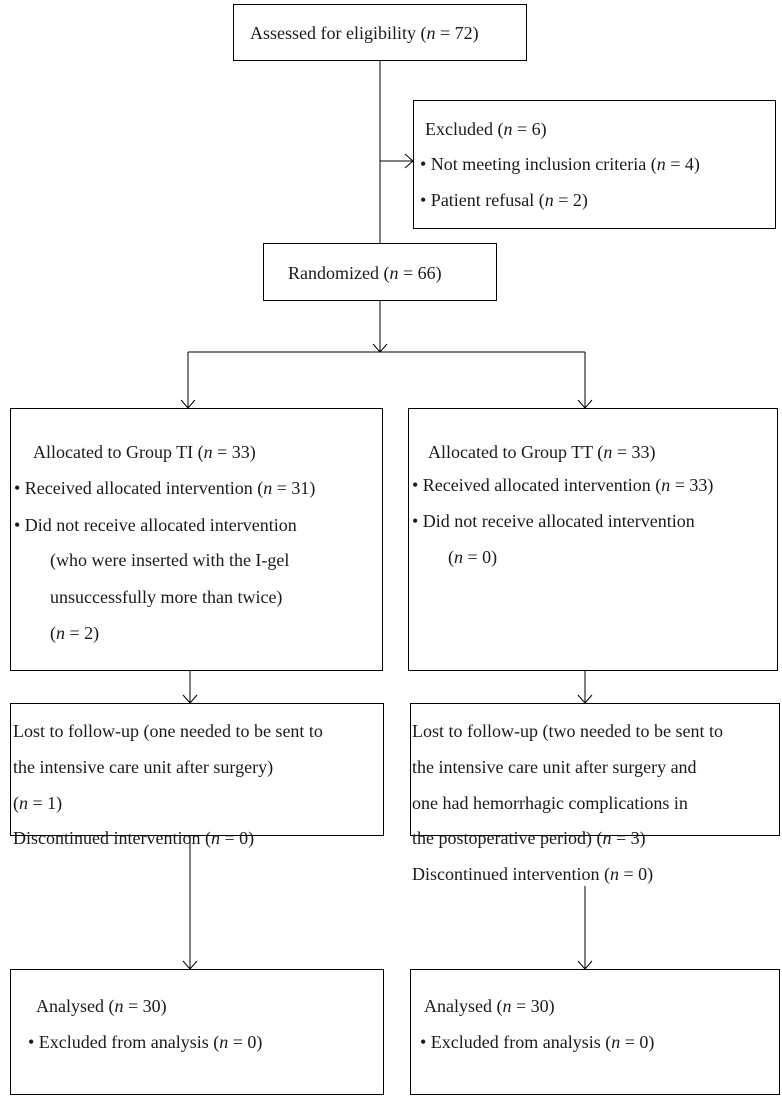 The image size is (782, 1099). What do you see at coordinates (38, 803) in the screenshot?
I see `followup-ti-line: (n = 1)` at bounding box center [38, 803].